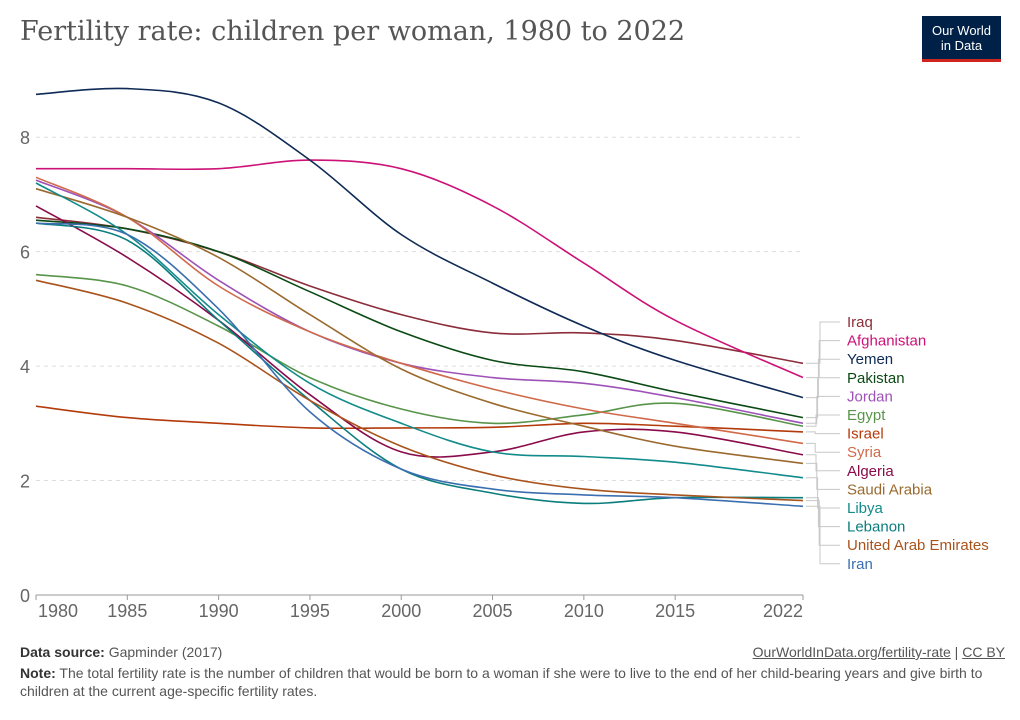  What do you see at coordinates (870, 359) in the screenshot?
I see `legend-label-yemen: Yemen` at bounding box center [870, 359].